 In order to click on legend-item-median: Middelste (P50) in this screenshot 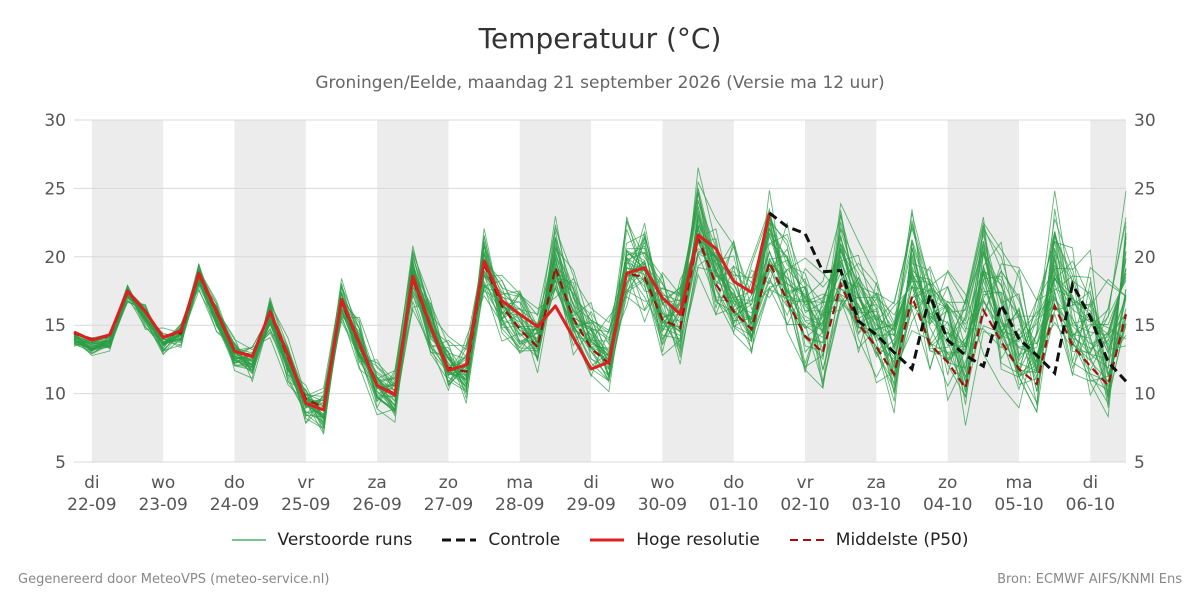, I will do `click(879, 540)`.